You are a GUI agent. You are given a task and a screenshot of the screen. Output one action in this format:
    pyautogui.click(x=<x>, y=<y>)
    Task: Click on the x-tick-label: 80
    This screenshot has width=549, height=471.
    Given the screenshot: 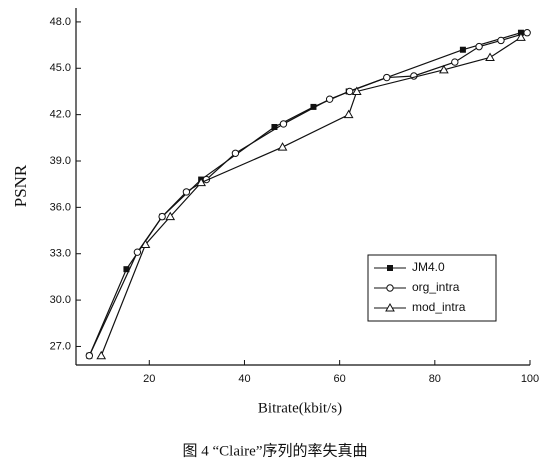 What is the action you would take?
    pyautogui.click(x=435, y=379)
    